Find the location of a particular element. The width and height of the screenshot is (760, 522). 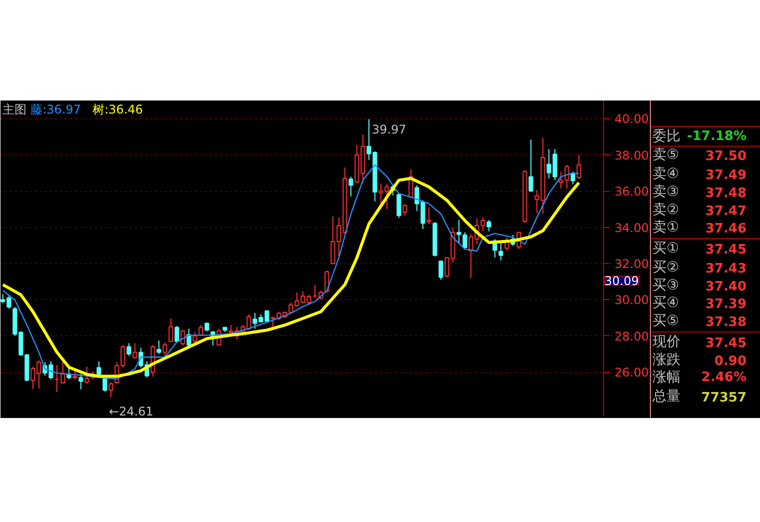

y-tick-label: 38.00 is located at coordinates (631, 155).